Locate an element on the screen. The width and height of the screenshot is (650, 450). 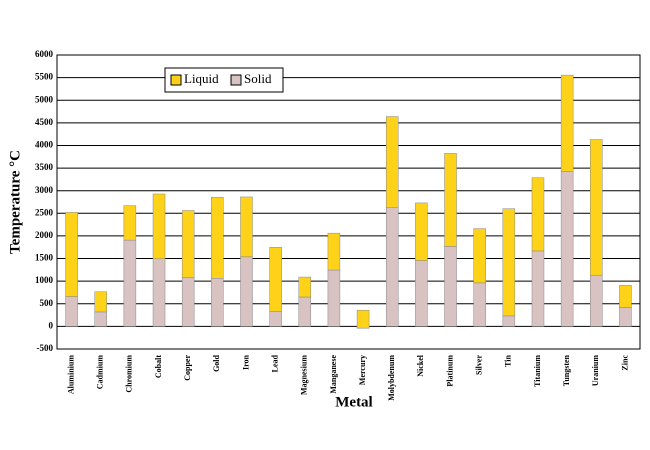
y-axis-label: Temperature °C is located at coordinates (15, 202).